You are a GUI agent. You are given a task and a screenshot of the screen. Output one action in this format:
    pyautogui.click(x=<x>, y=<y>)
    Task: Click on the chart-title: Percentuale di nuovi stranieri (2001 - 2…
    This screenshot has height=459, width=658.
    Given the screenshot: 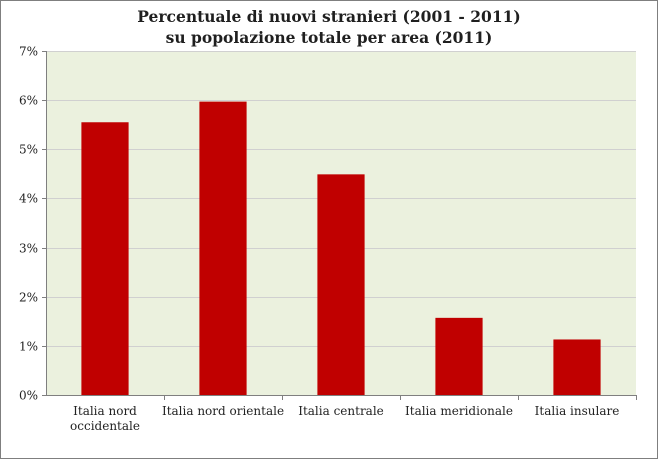 What is the action you would take?
    pyautogui.click(x=329, y=16)
    